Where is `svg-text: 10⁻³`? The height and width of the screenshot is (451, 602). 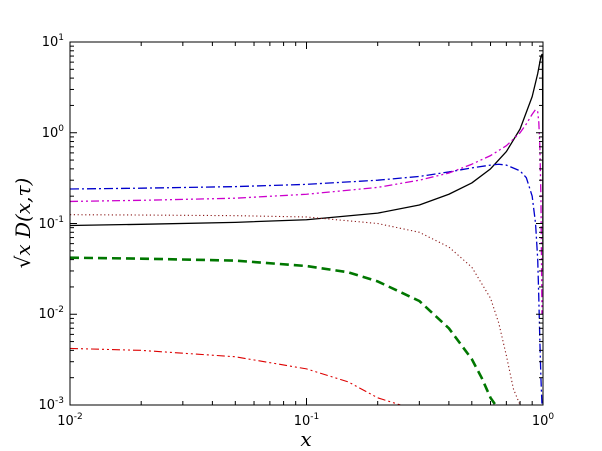 svg-text: 10⁻³ is located at coordinates (51, 404).